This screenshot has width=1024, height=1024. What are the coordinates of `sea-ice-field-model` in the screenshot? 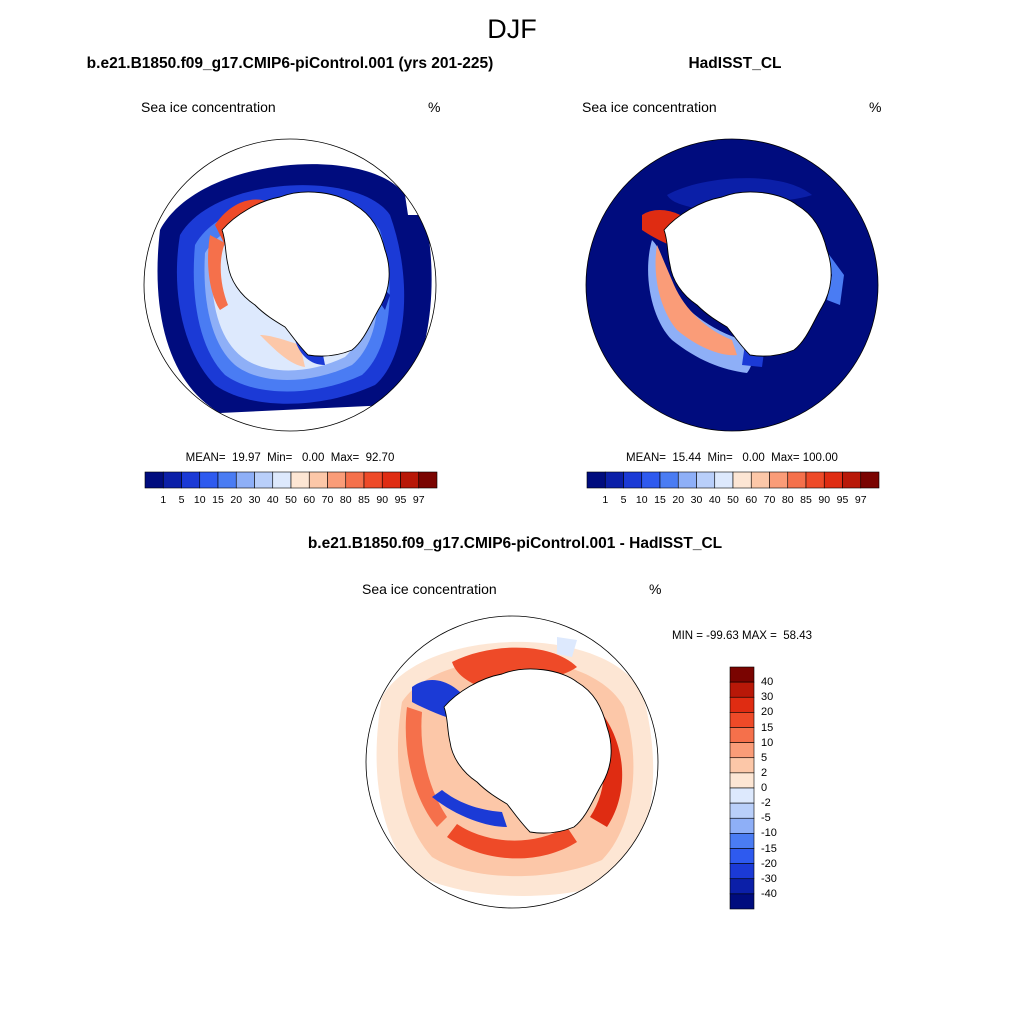 It's located at (290, 285).